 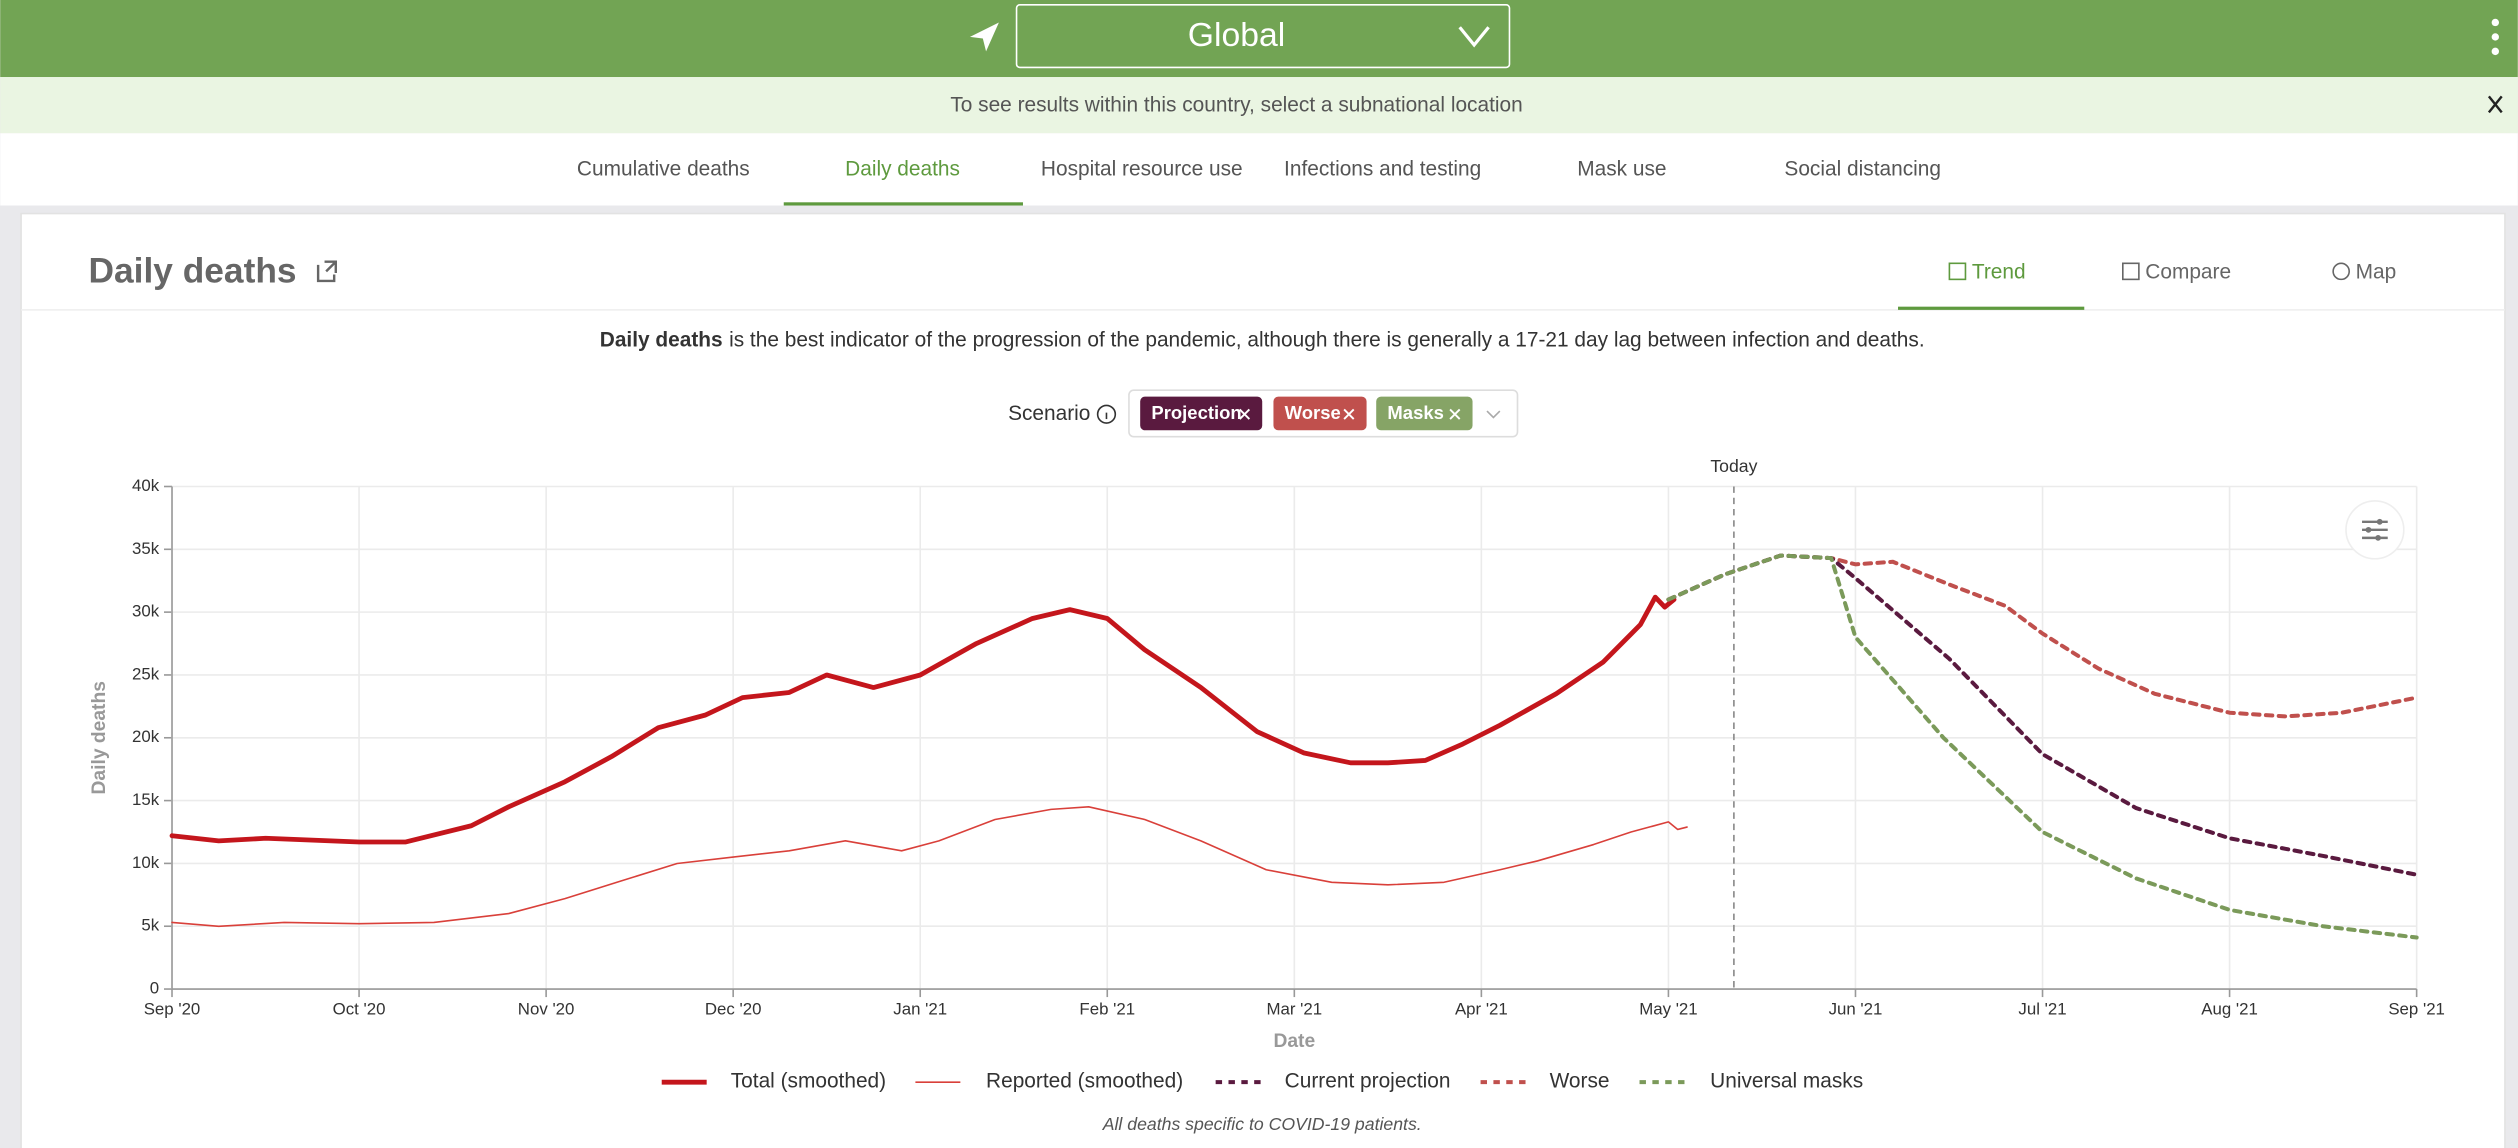 What do you see at coordinates (733, 1008) in the screenshot?
I see `x-tick-label: Dec '20` at bounding box center [733, 1008].